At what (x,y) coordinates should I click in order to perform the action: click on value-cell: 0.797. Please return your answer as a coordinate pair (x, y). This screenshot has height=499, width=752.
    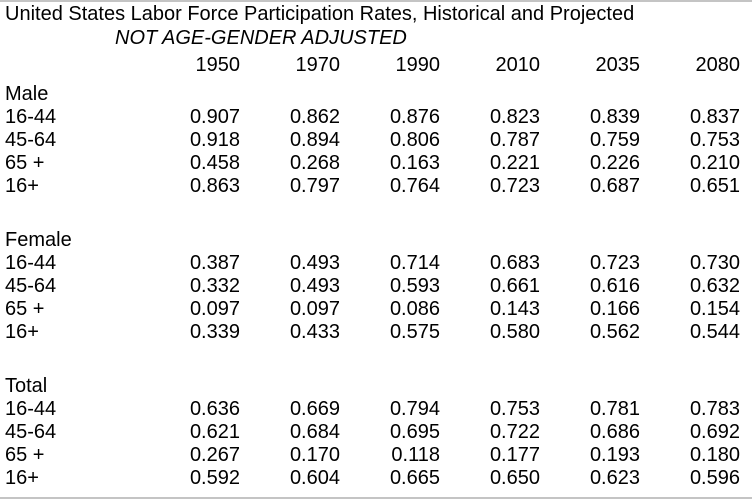
    Looking at the image, I should click on (314, 186).